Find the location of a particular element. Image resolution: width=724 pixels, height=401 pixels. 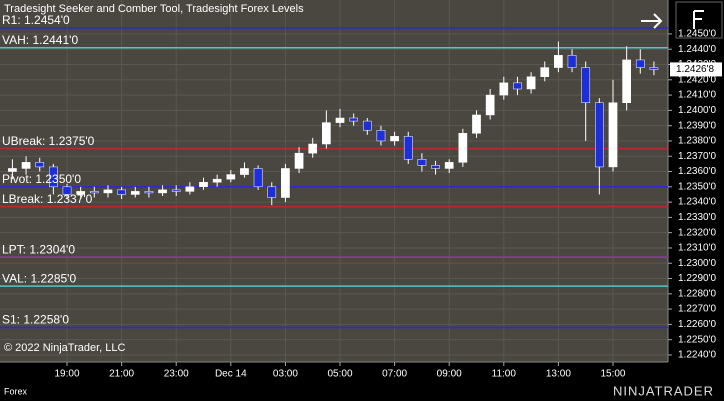

level-label: LPT: 1.2304'0 is located at coordinates (38, 249).